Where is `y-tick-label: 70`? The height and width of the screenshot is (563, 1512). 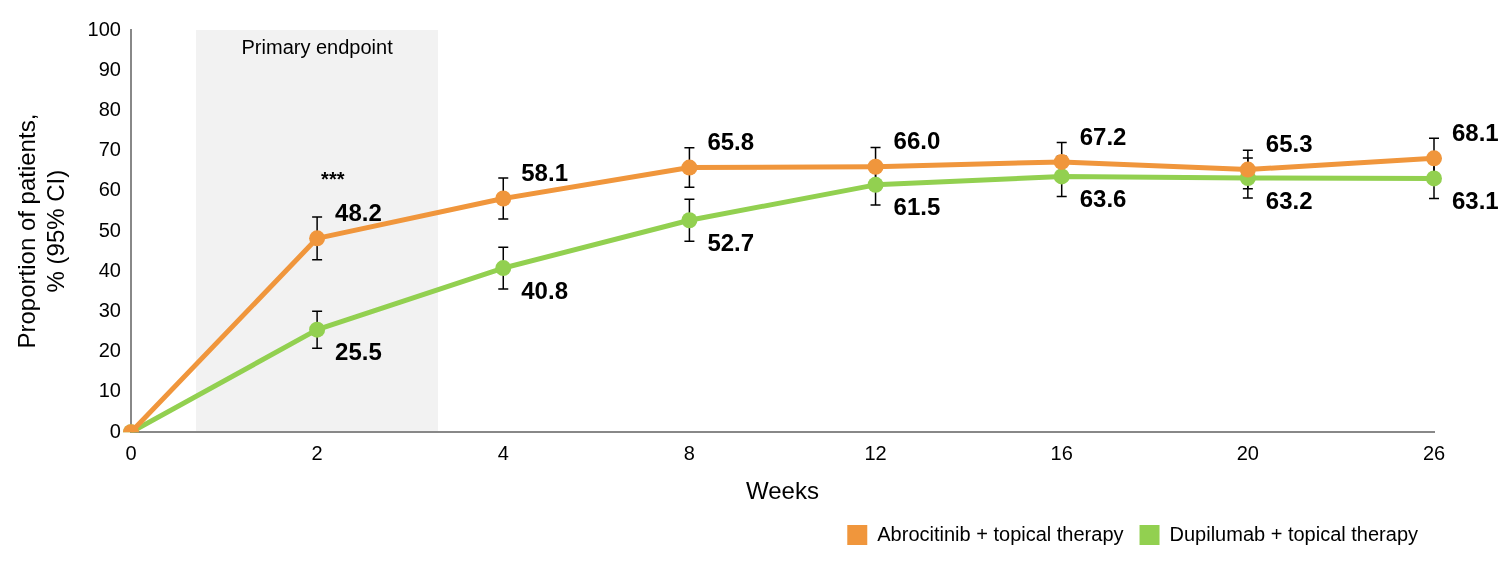 y-tick-label: 70 is located at coordinates (109, 149).